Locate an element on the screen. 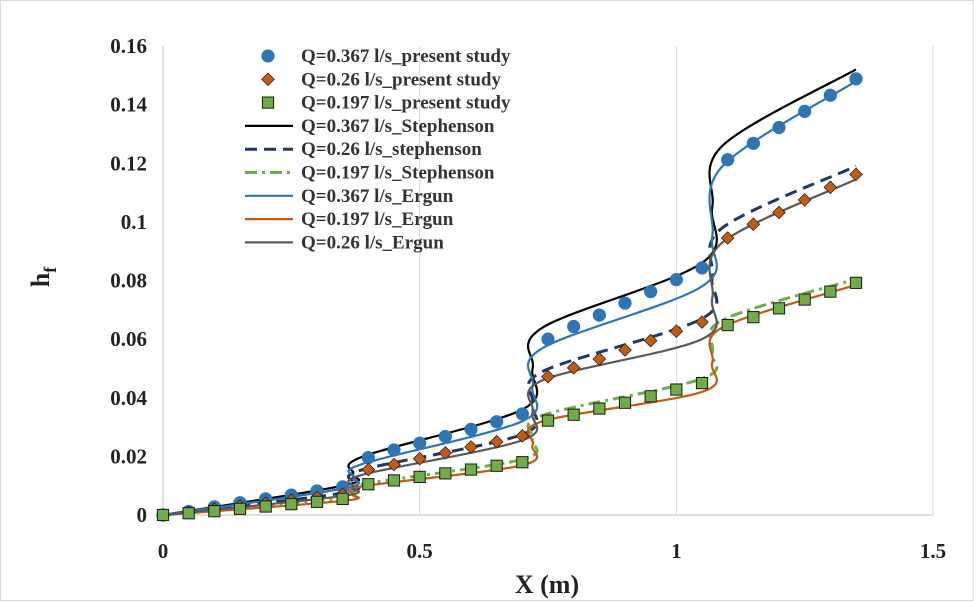 The height and width of the screenshot is (602, 974). y-tick-label: 0.04 is located at coordinates (128, 398).